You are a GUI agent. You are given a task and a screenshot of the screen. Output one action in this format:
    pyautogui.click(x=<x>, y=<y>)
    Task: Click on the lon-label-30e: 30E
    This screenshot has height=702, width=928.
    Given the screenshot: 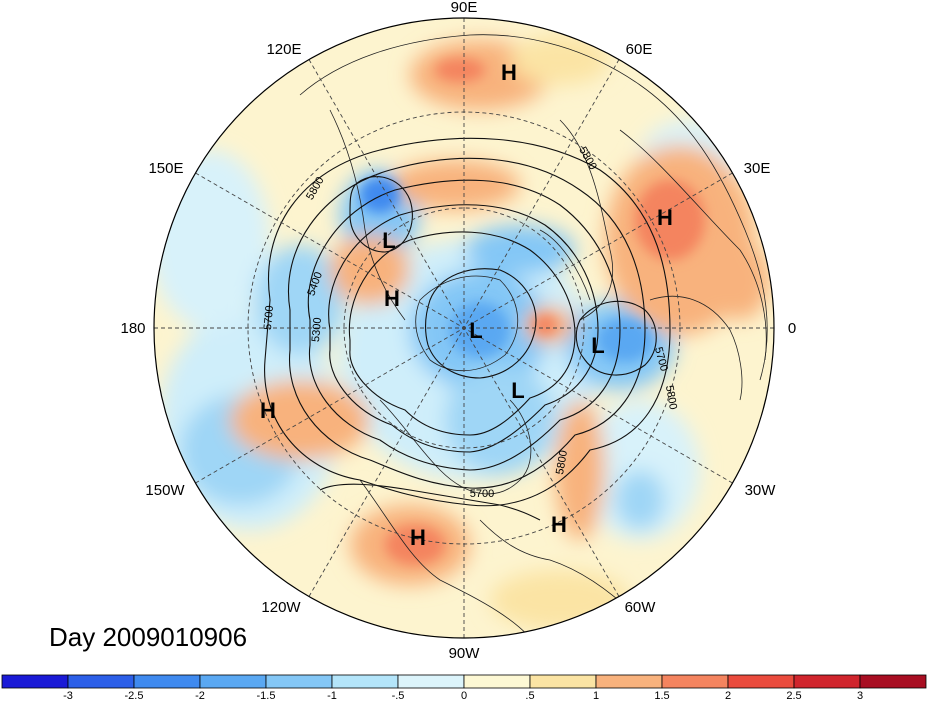 What is the action you would take?
    pyautogui.click(x=757, y=168)
    